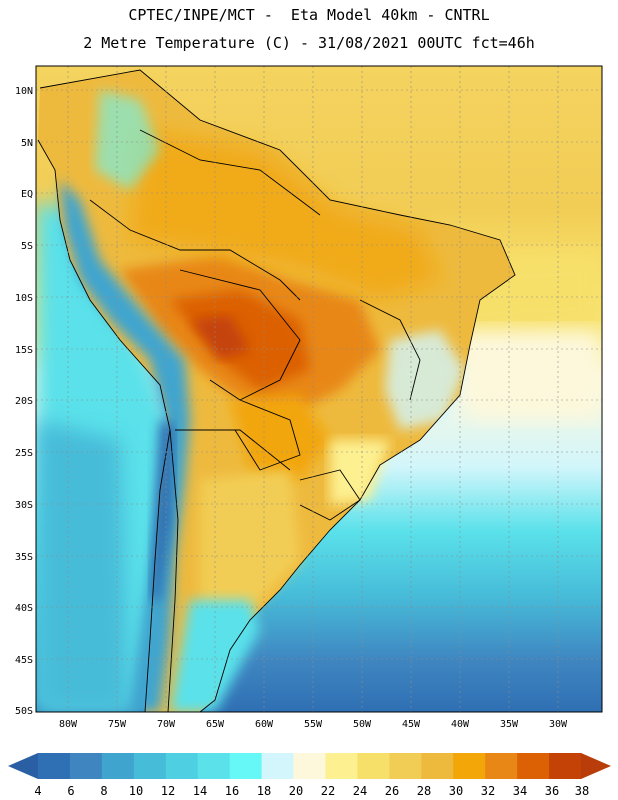 Image resolution: width=618 pixels, height=800 pixels. Describe the element at coordinates (264, 724) in the screenshot. I see `lon-label: 60W` at that location.